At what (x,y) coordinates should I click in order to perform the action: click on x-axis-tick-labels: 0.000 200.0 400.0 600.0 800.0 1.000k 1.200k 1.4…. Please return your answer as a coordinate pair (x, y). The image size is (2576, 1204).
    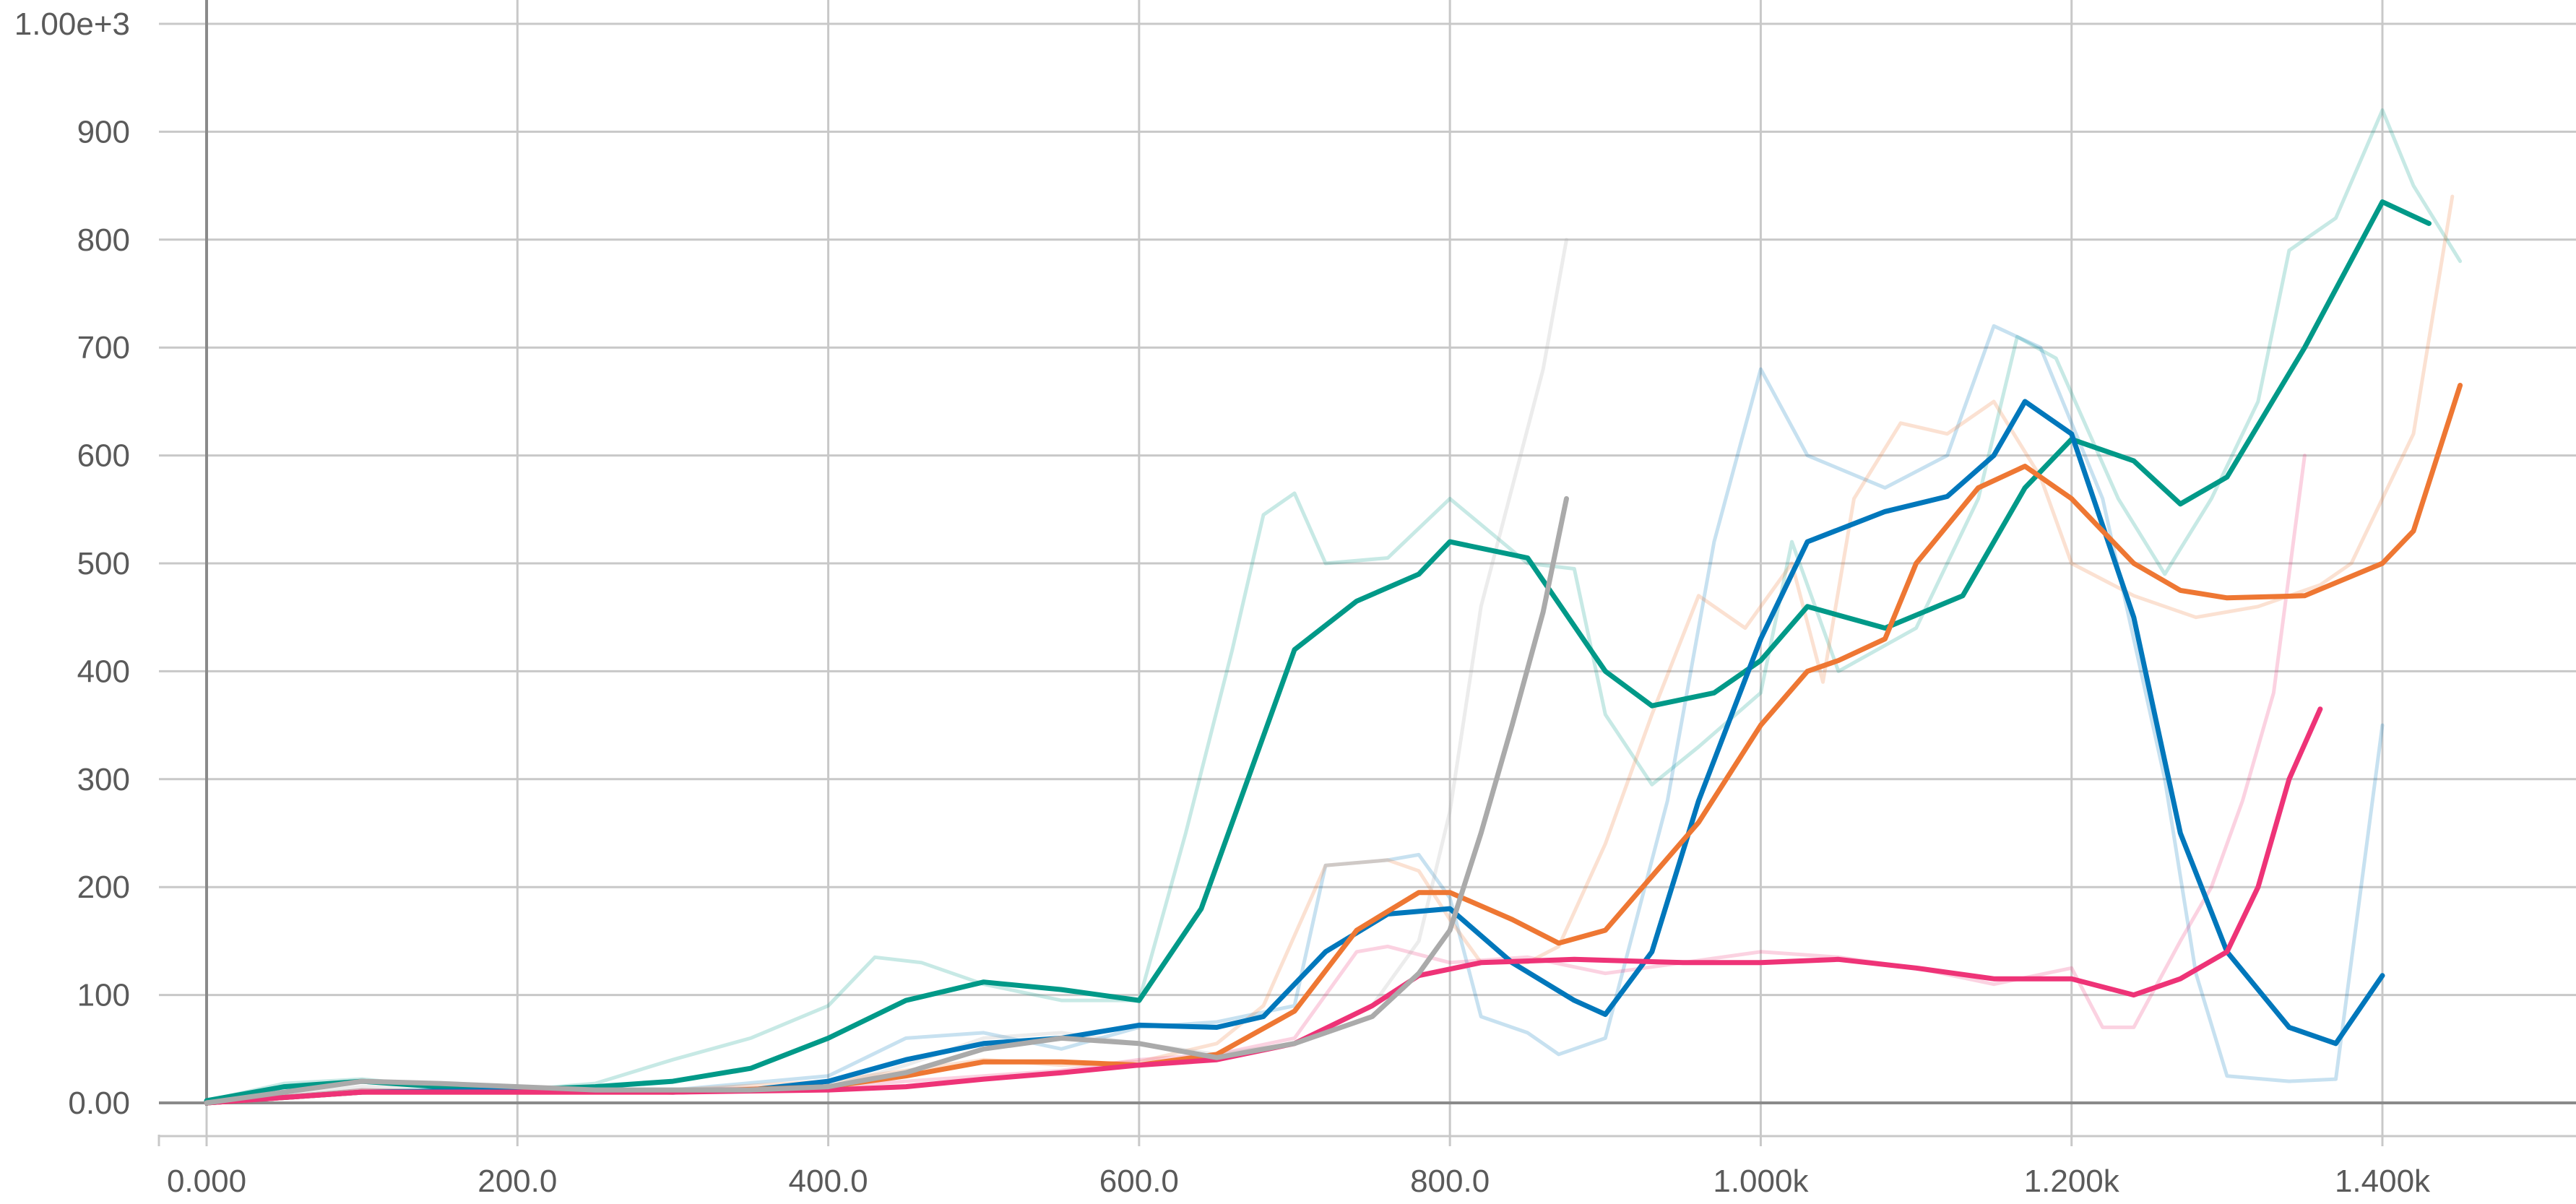
    Looking at the image, I should click on (1299, 1181).